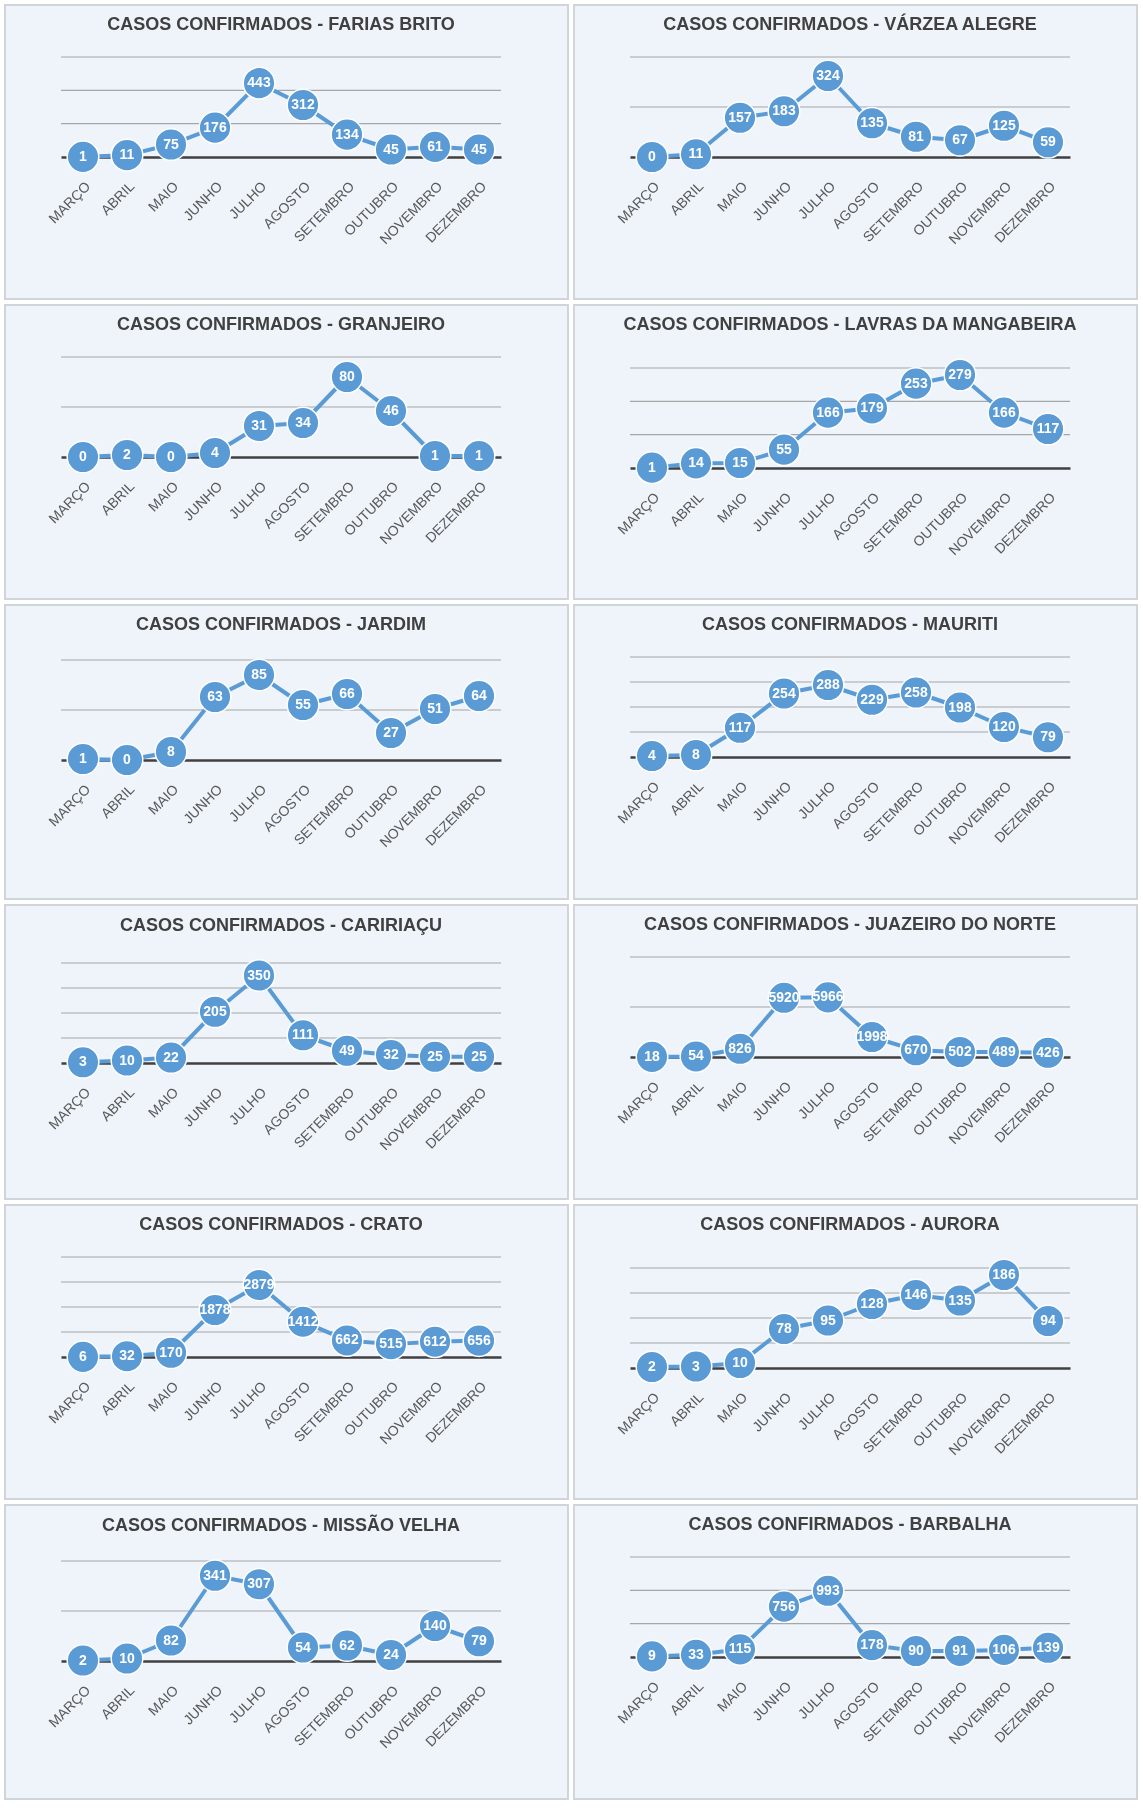 This screenshot has width=1143, height=1820. Describe the element at coordinates (215, 1574) in the screenshot. I see `data-label: 341` at that location.